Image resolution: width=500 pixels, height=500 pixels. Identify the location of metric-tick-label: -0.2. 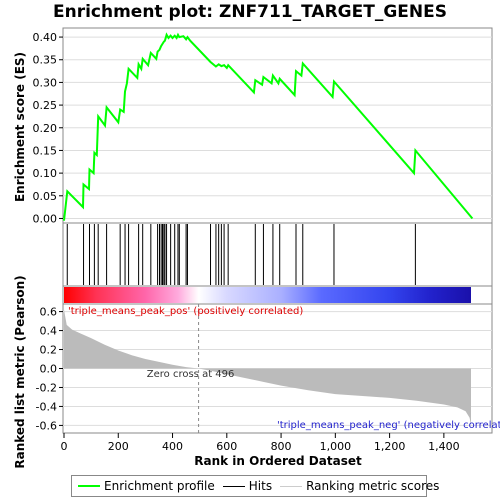
(46, 387).